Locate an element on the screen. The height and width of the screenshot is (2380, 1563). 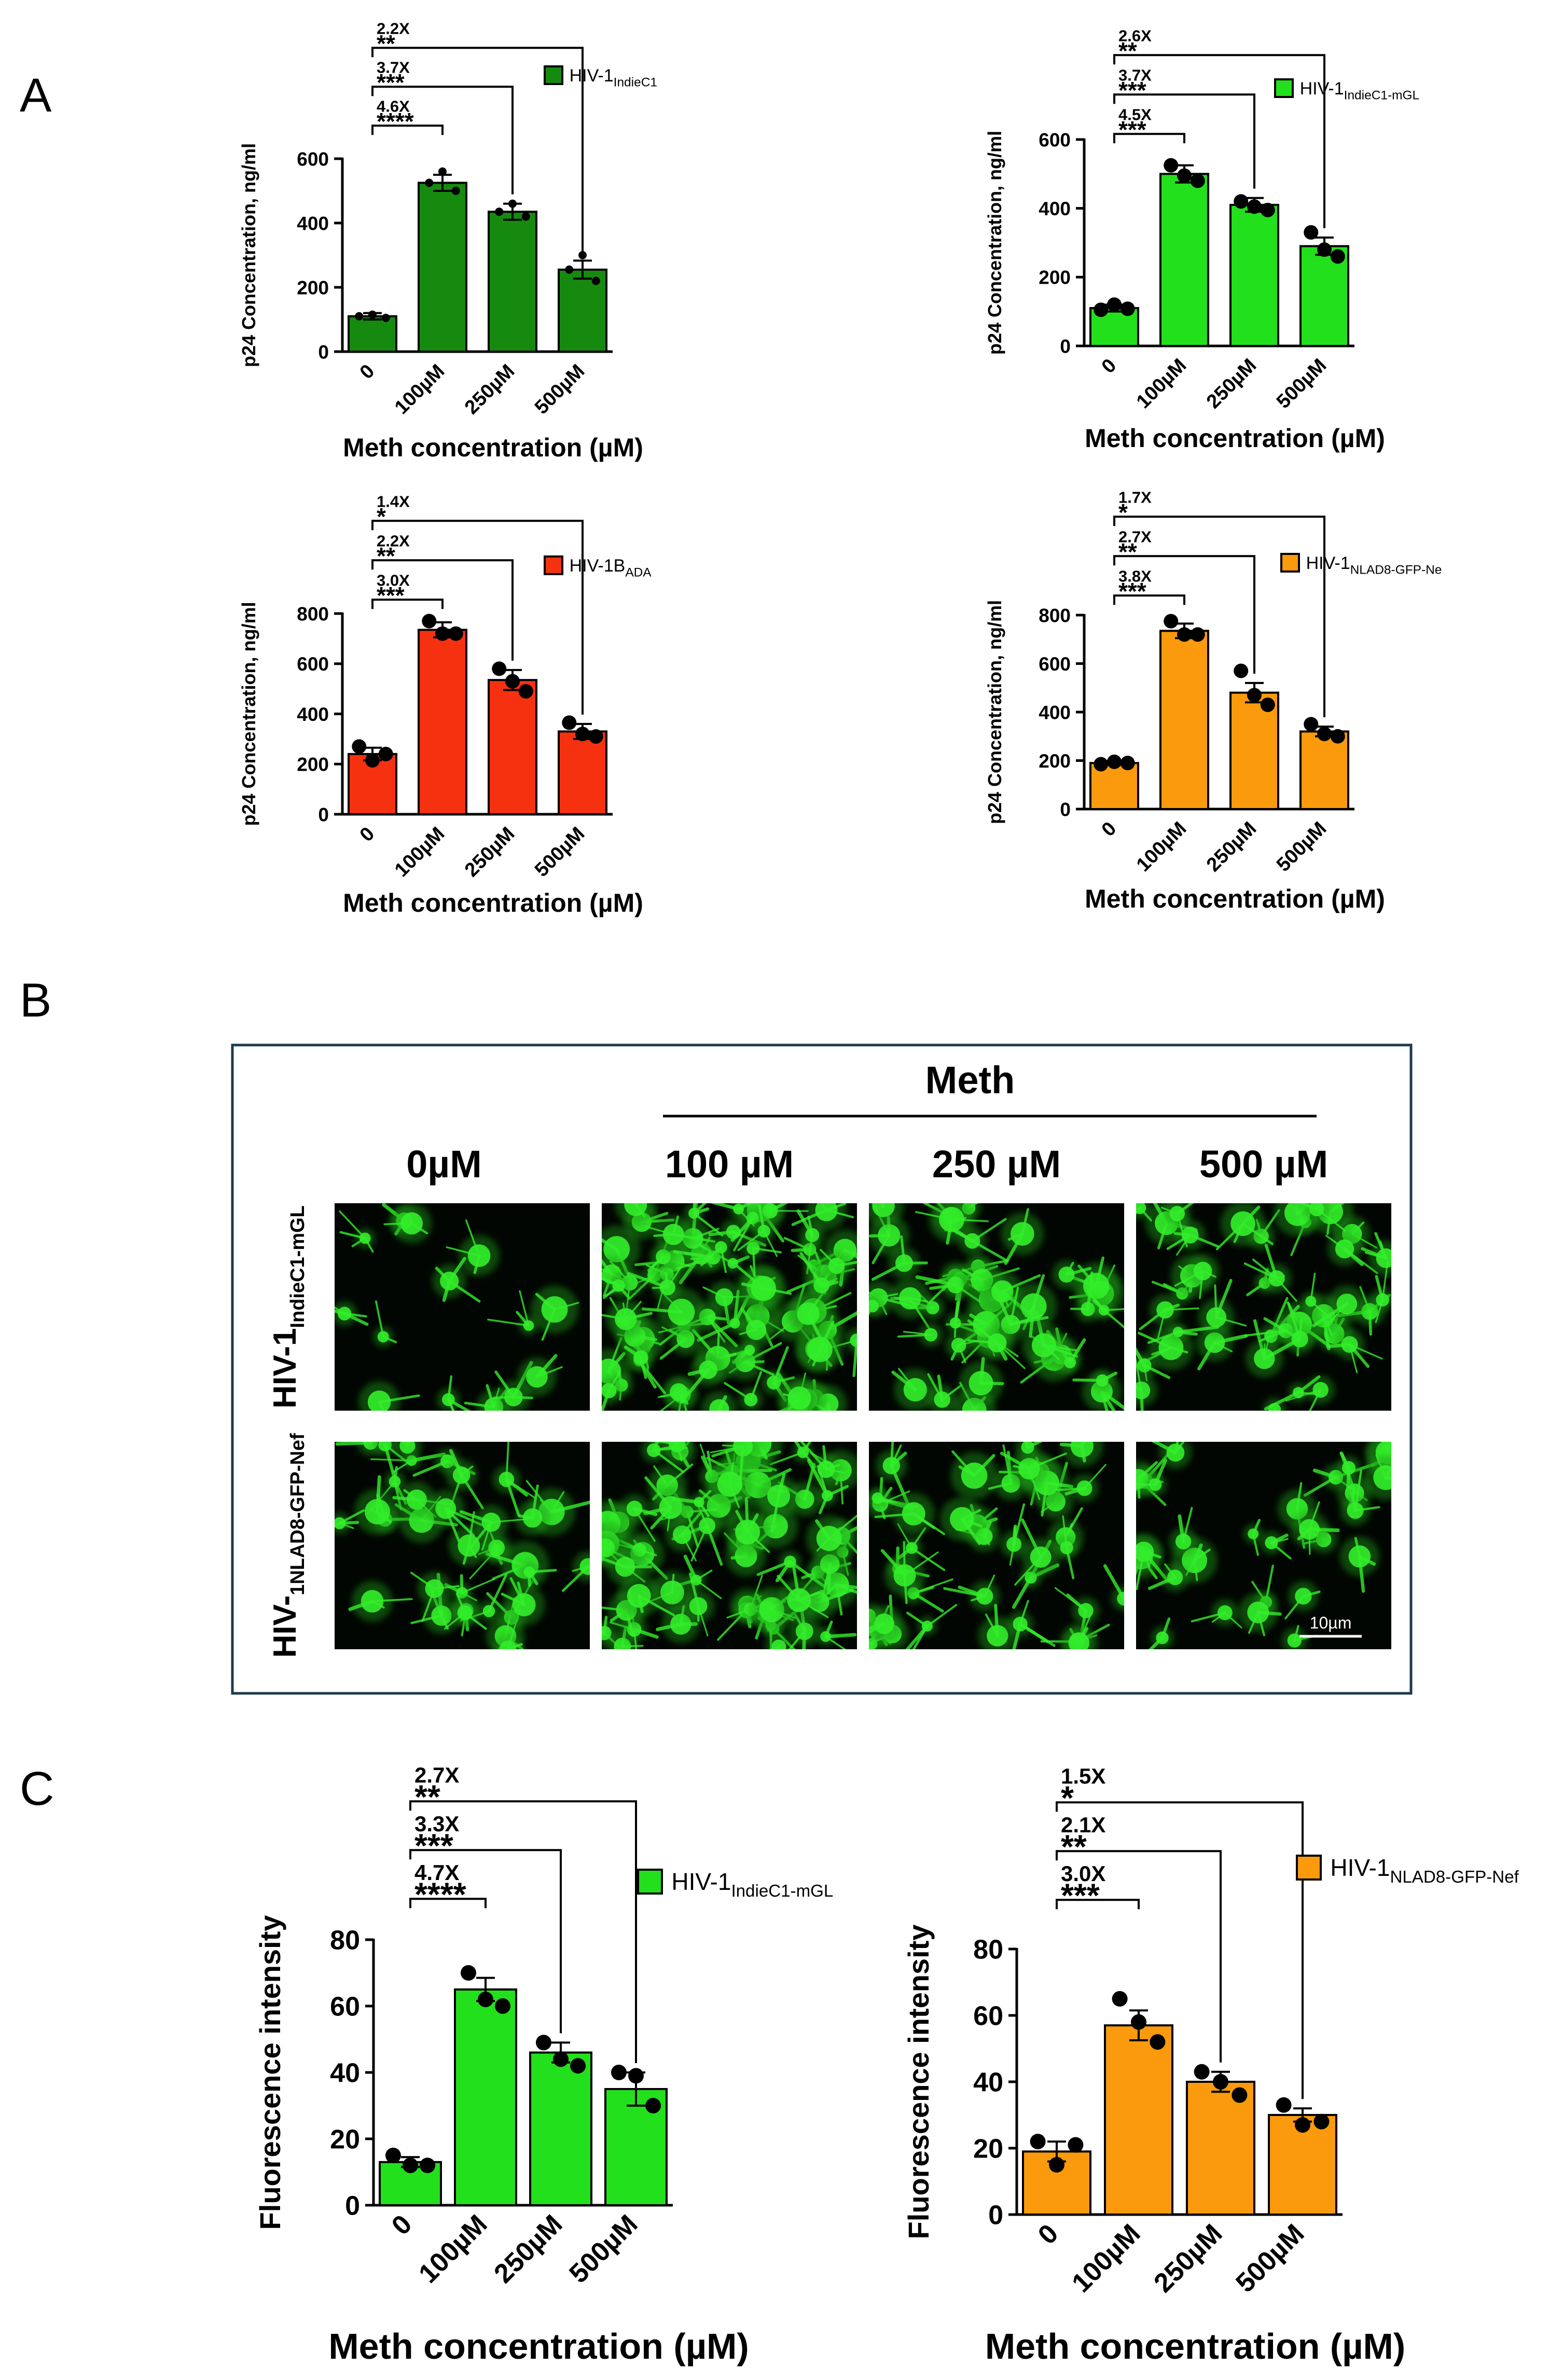
fold-change-label: 4.6X is located at coordinates (393, 106).